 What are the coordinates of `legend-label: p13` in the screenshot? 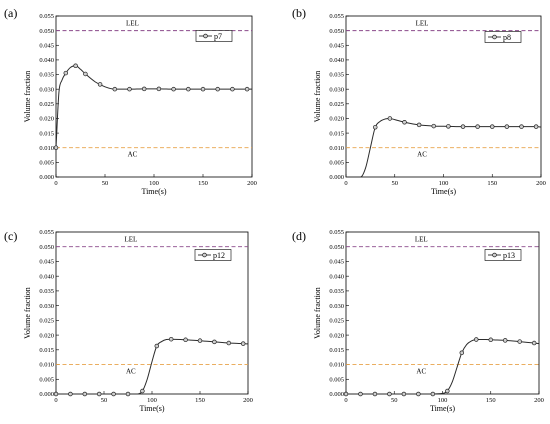 It's located at (509, 255).